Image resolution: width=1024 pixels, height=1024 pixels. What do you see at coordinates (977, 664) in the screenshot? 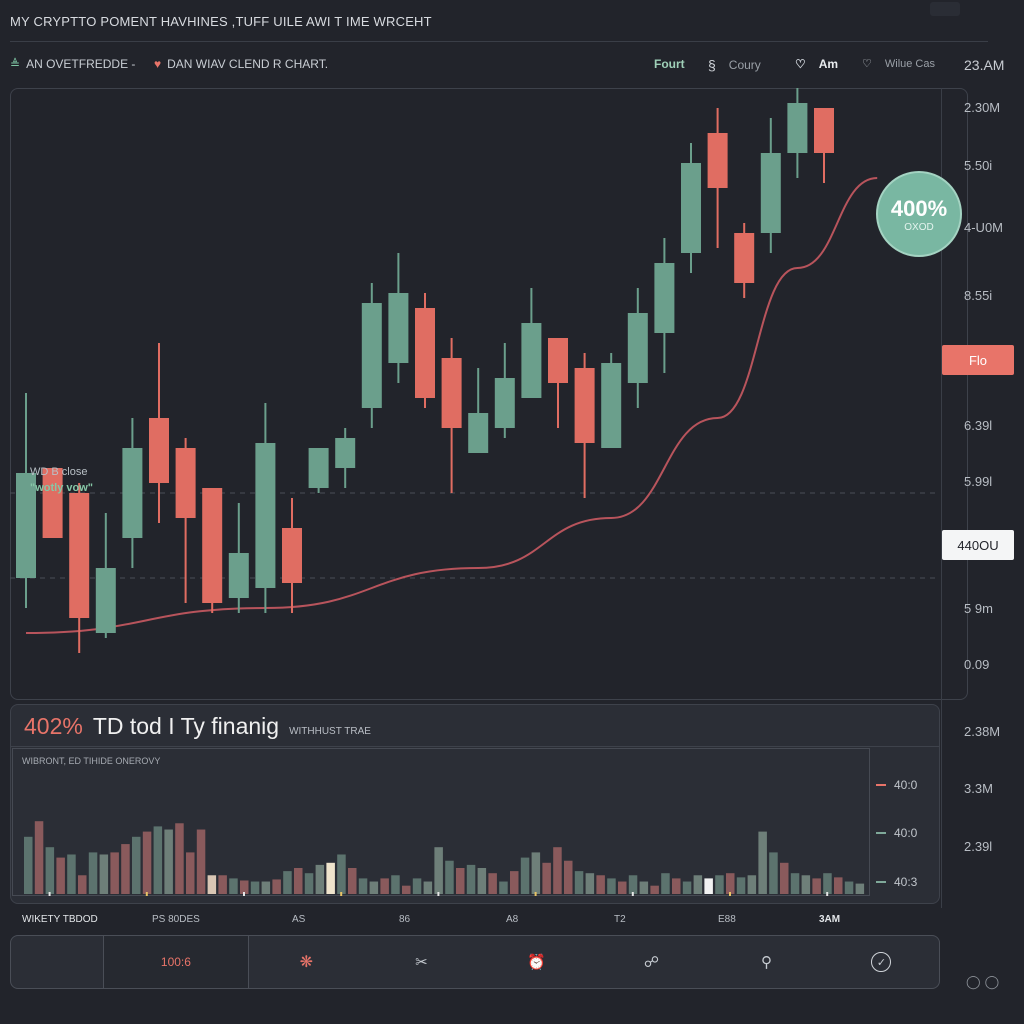
I see `price-label: 0.09` at bounding box center [977, 664].